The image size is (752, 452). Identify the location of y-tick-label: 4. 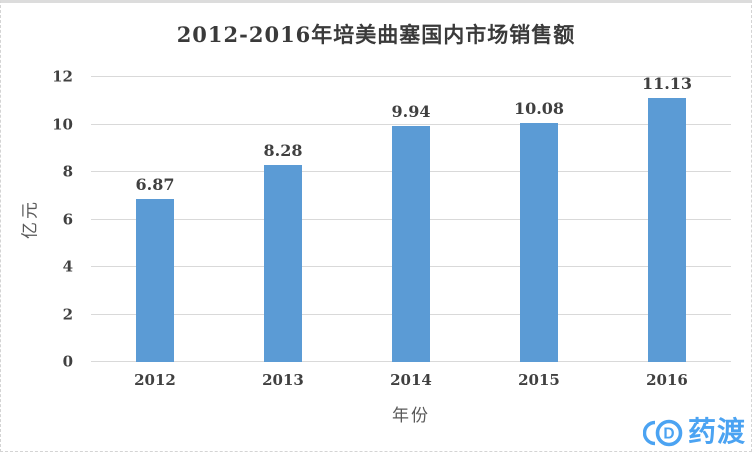
(67, 266).